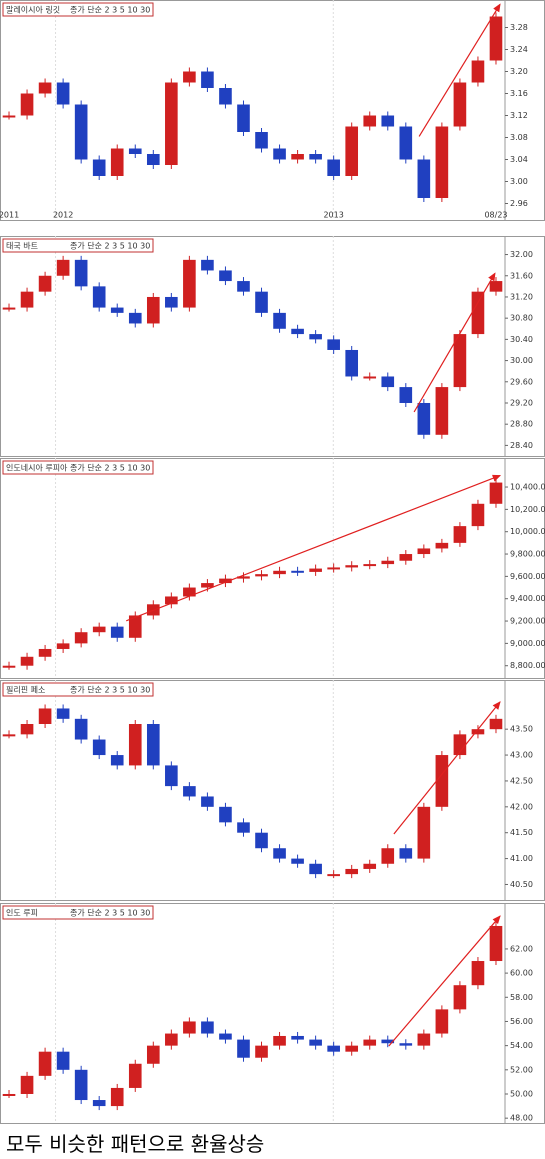 This screenshot has width=545, height=1159. Describe the element at coordinates (521, 254) in the screenshot. I see `y-tick-label: 32.00` at that location.